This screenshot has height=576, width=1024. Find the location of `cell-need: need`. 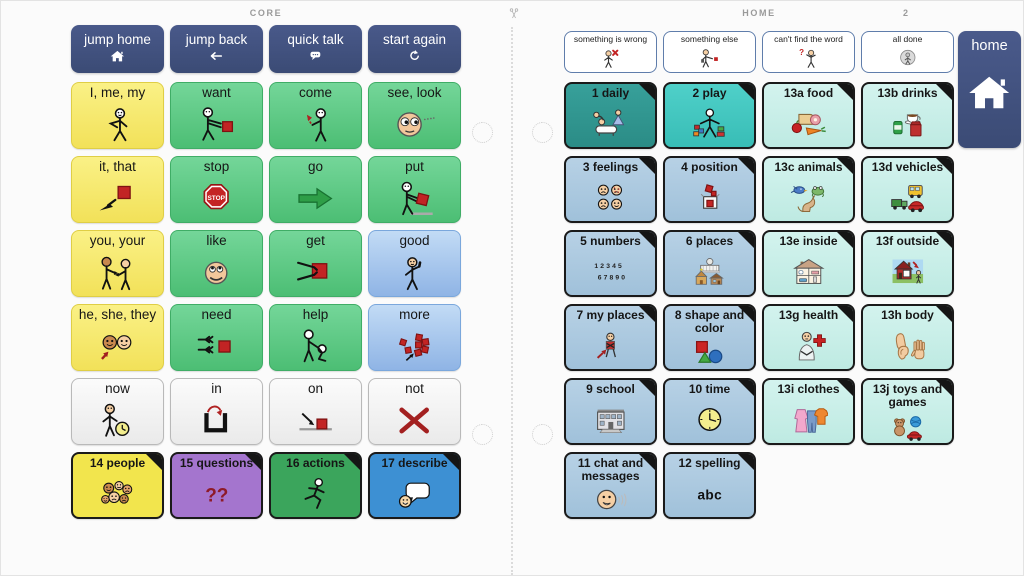

cell-need: need is located at coordinates (216, 337).